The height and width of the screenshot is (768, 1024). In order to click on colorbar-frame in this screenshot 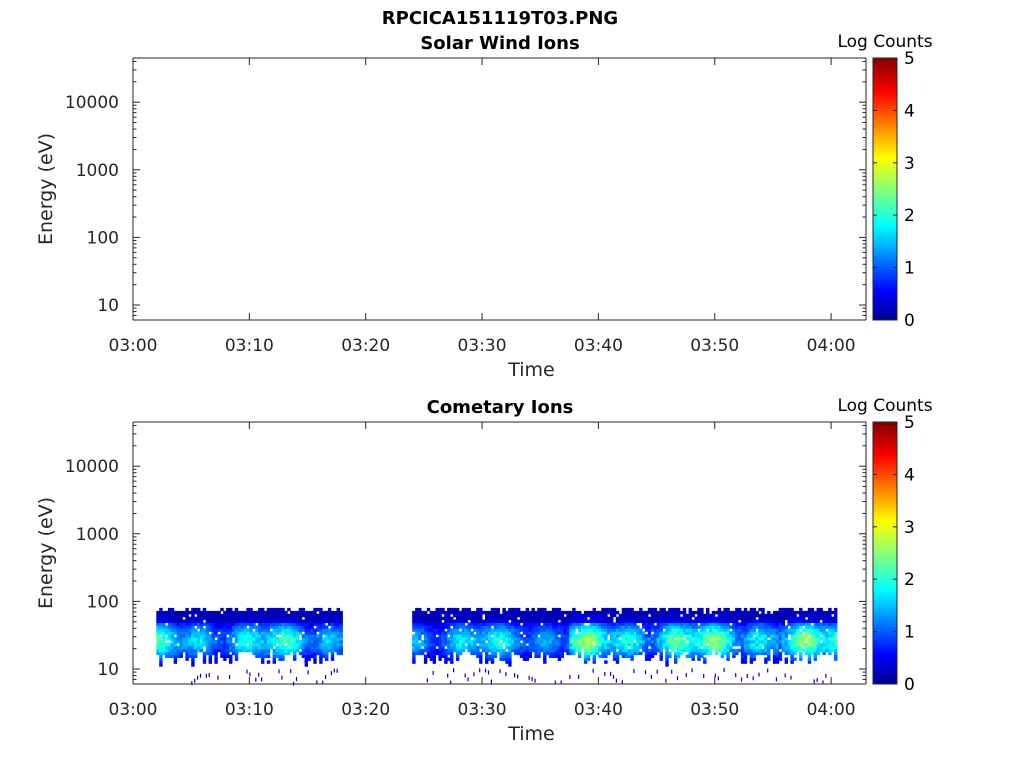, I will do `click(885, 189)`.